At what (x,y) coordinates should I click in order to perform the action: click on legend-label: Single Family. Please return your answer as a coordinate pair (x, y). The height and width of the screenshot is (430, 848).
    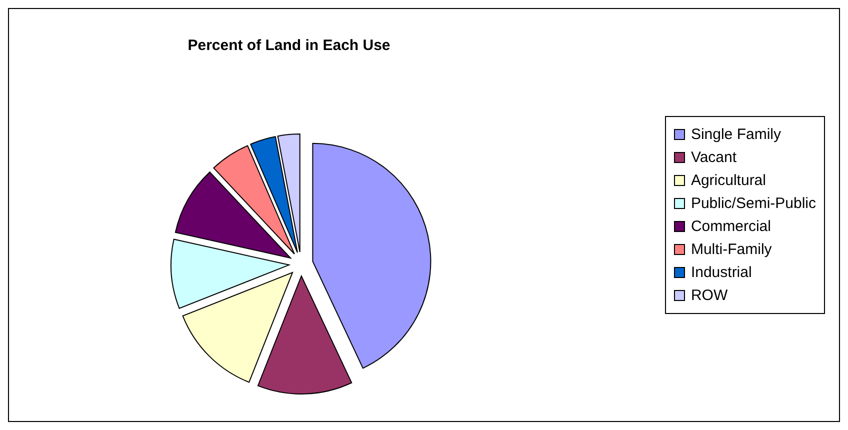
    Looking at the image, I should click on (735, 135).